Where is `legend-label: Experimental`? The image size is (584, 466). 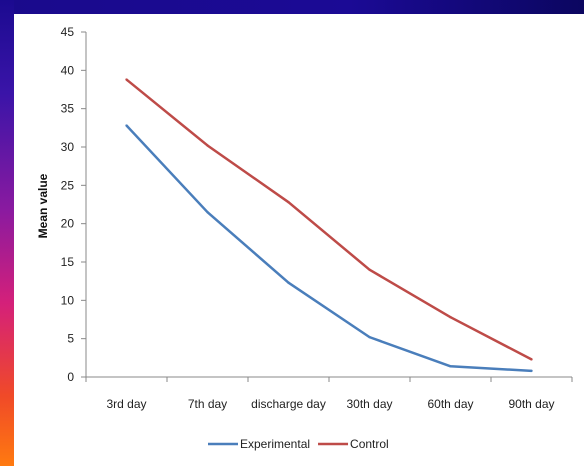 legend-label: Experimental is located at coordinates (275, 444).